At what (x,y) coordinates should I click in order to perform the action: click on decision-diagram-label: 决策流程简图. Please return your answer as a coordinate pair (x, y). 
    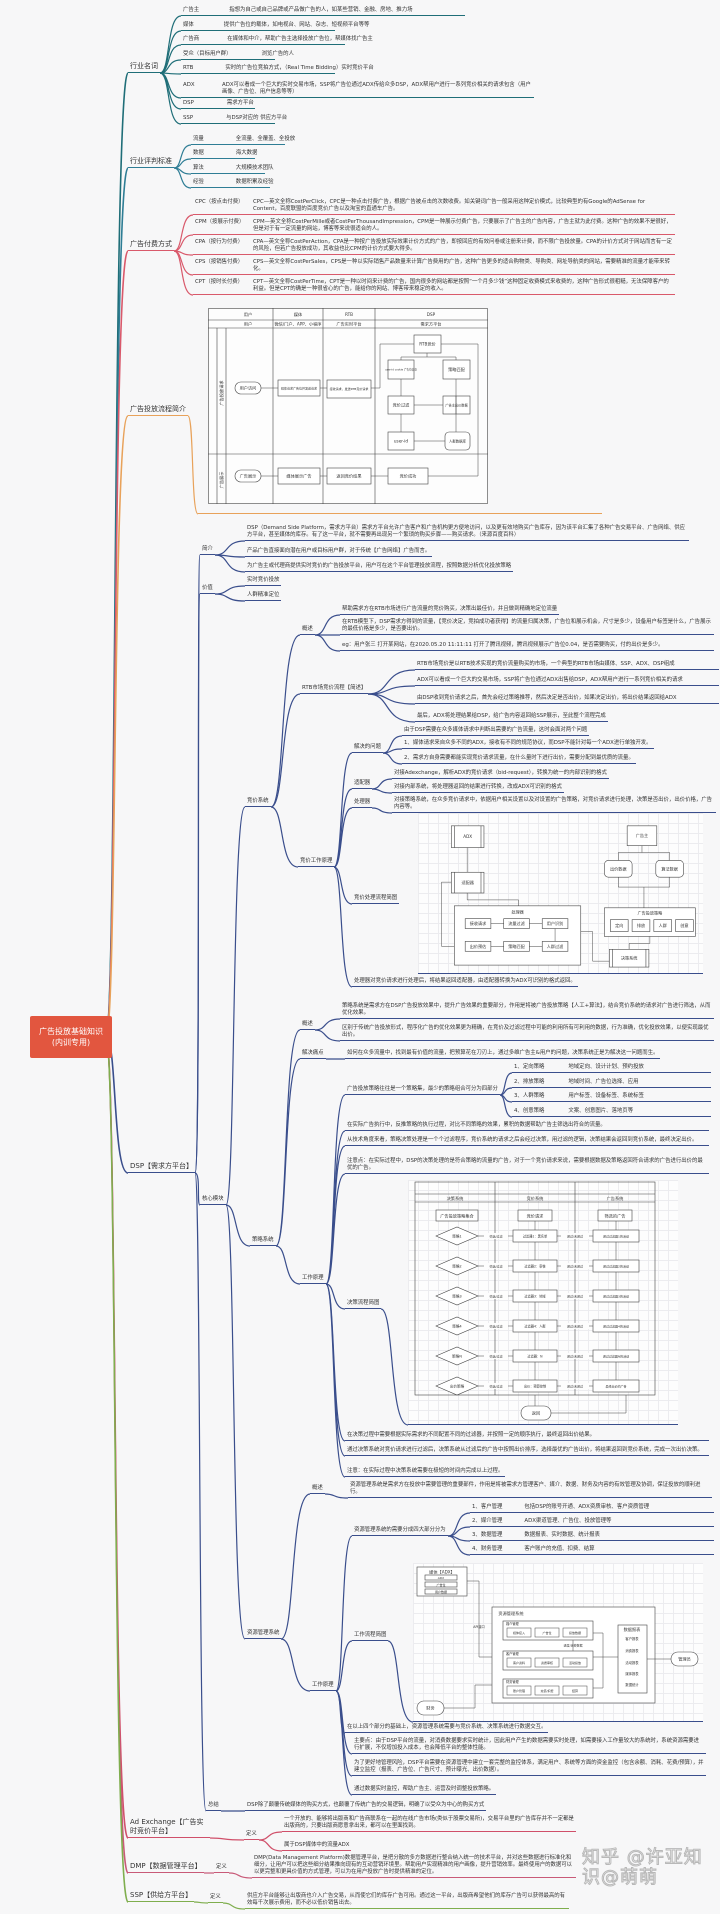
    Looking at the image, I should click on (363, 1304).